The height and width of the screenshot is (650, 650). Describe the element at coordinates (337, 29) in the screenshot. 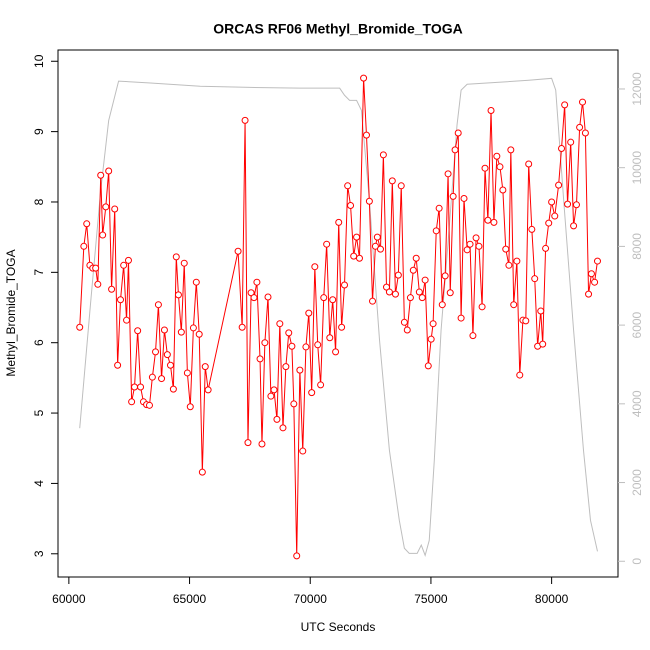

I see `chart-title: ORCAS RF06 Methyl_Bromide_TOGA` at that location.